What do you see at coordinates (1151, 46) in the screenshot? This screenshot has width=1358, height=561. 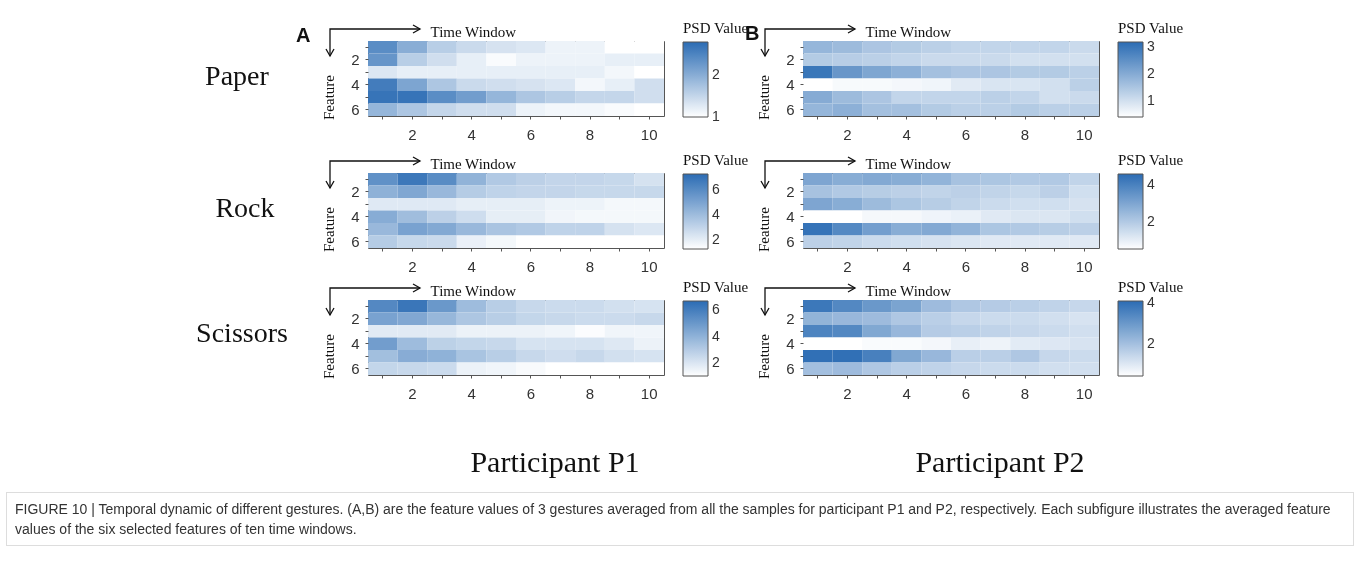 I see `color-bar-label: 3` at bounding box center [1151, 46].